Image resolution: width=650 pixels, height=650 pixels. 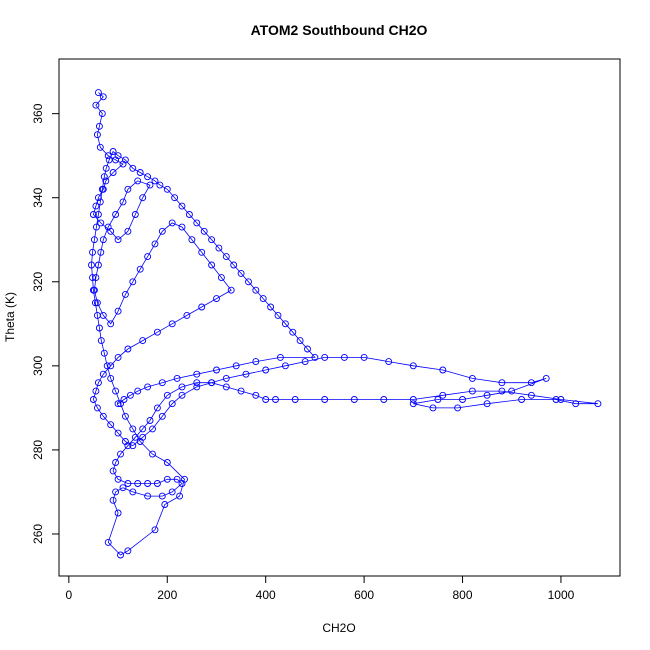 I want to click on x-tick-label: 200, so click(x=167, y=595).